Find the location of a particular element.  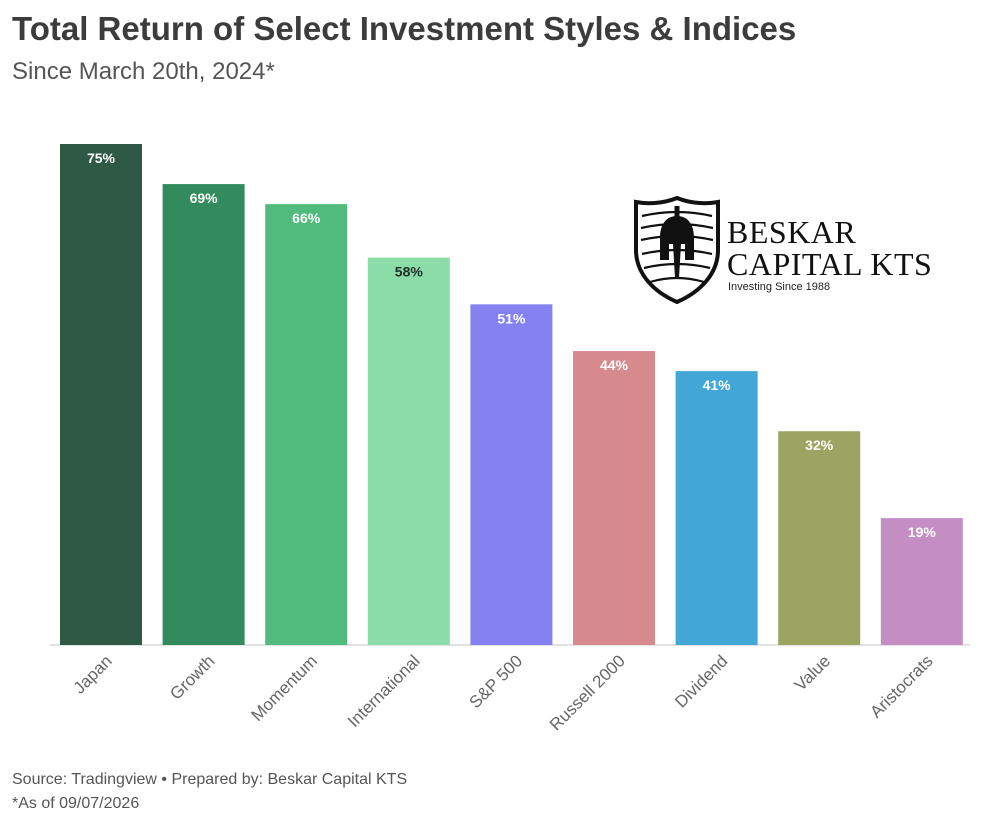

bar-data-label: 41% is located at coordinates (717, 385).